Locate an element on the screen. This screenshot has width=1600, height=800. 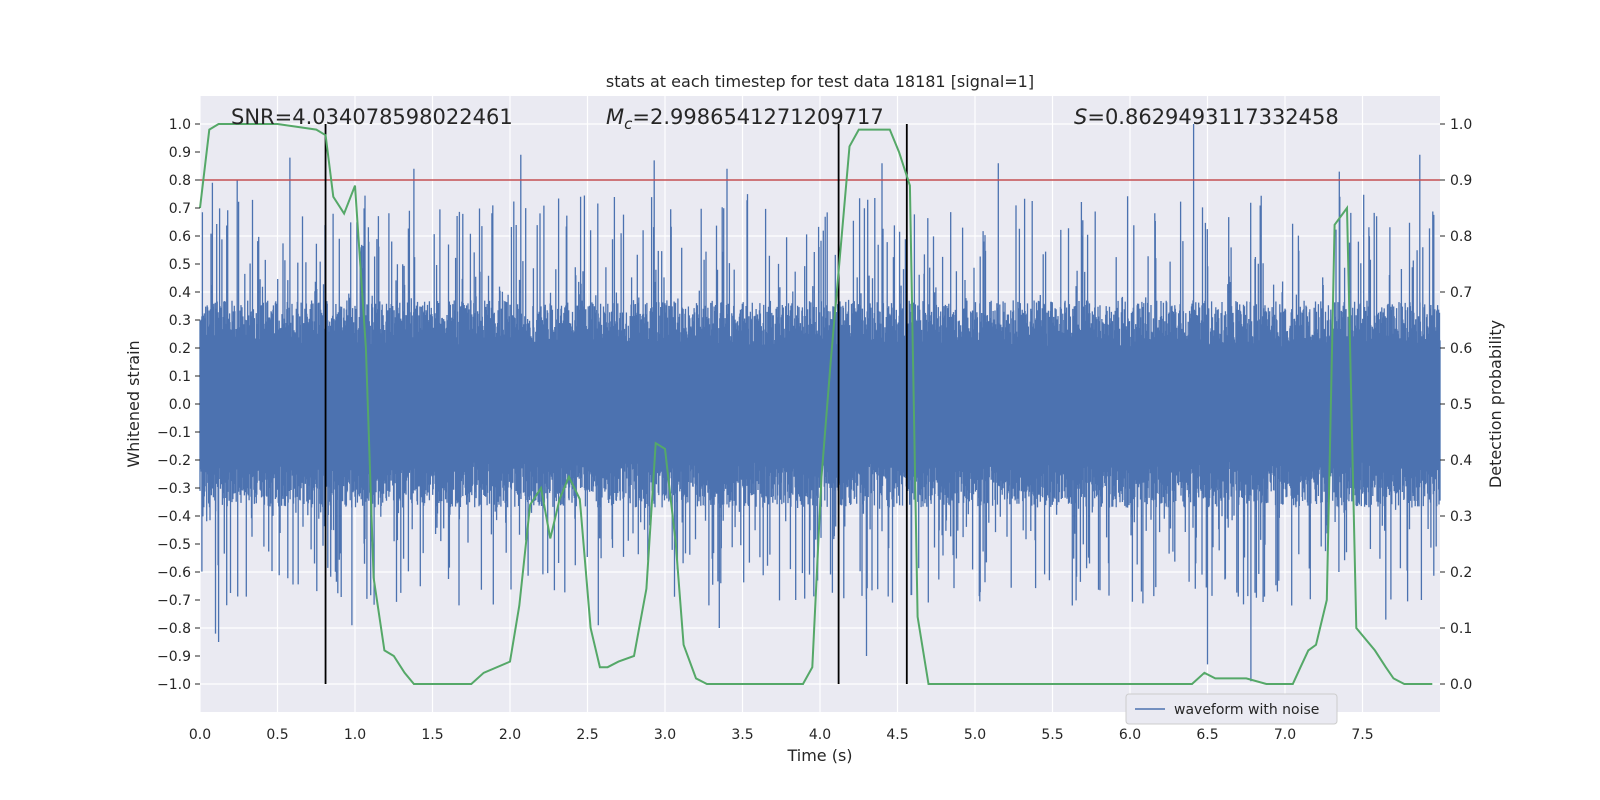
y2-tick-label: 0.4 is located at coordinates (1461, 461).